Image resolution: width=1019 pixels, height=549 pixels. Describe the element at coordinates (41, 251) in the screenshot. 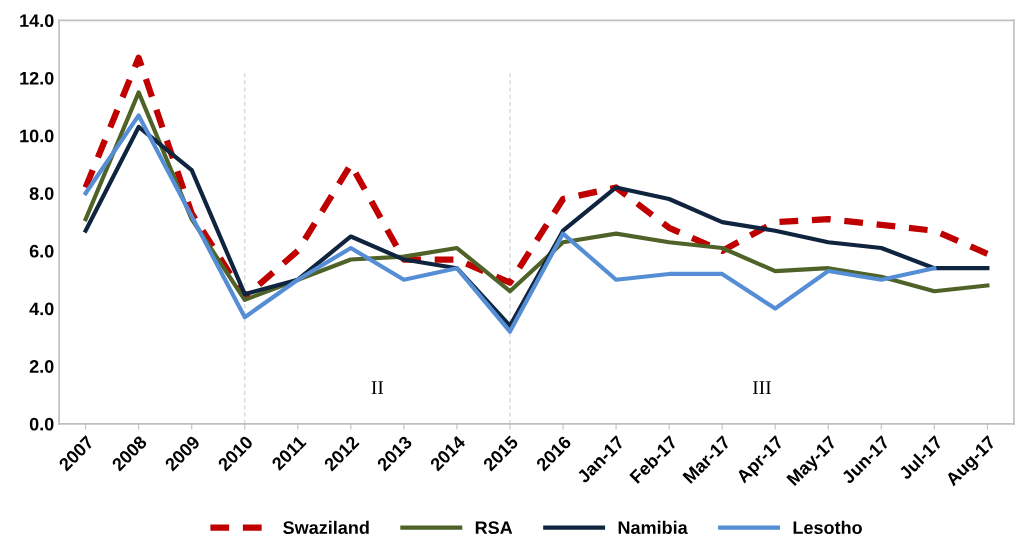

I see `y-tick-label: 6.0` at that location.